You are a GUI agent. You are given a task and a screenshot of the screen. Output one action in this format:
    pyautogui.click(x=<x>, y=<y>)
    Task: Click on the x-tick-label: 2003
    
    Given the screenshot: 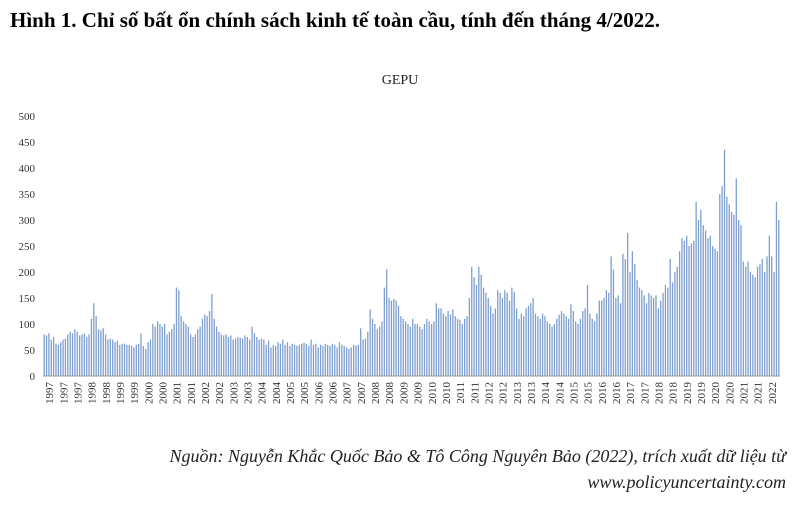 What is the action you would take?
    pyautogui.click(x=249, y=393)
    